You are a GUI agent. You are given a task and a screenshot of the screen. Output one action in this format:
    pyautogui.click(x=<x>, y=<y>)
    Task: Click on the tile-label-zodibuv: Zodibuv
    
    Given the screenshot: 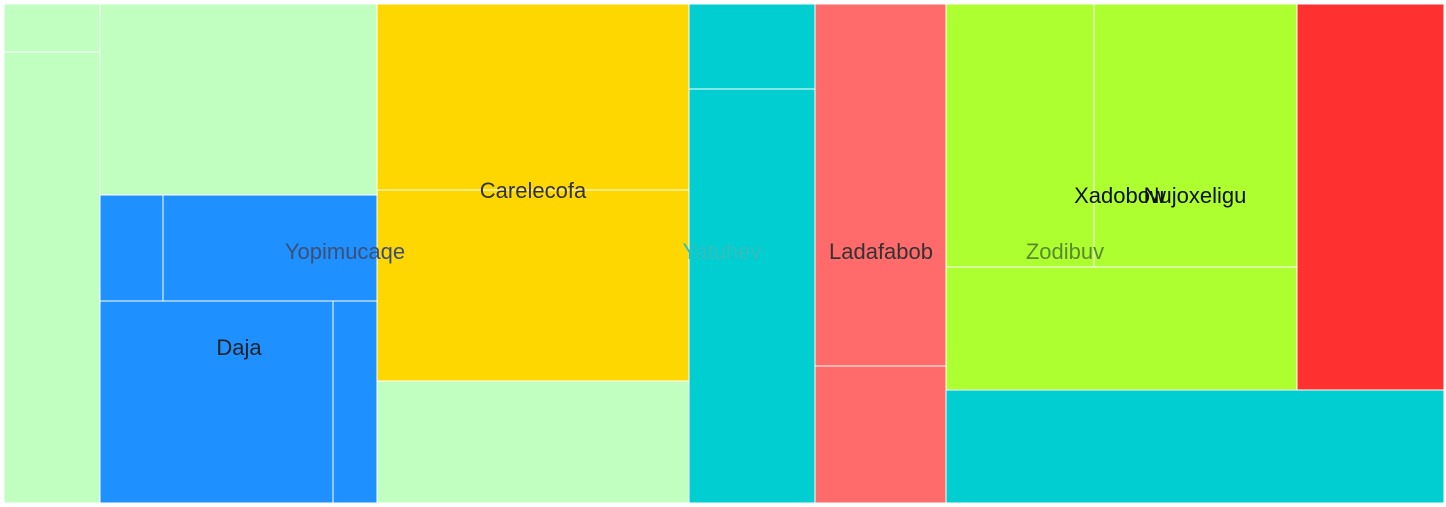 What is the action you would take?
    pyautogui.click(x=1065, y=251)
    